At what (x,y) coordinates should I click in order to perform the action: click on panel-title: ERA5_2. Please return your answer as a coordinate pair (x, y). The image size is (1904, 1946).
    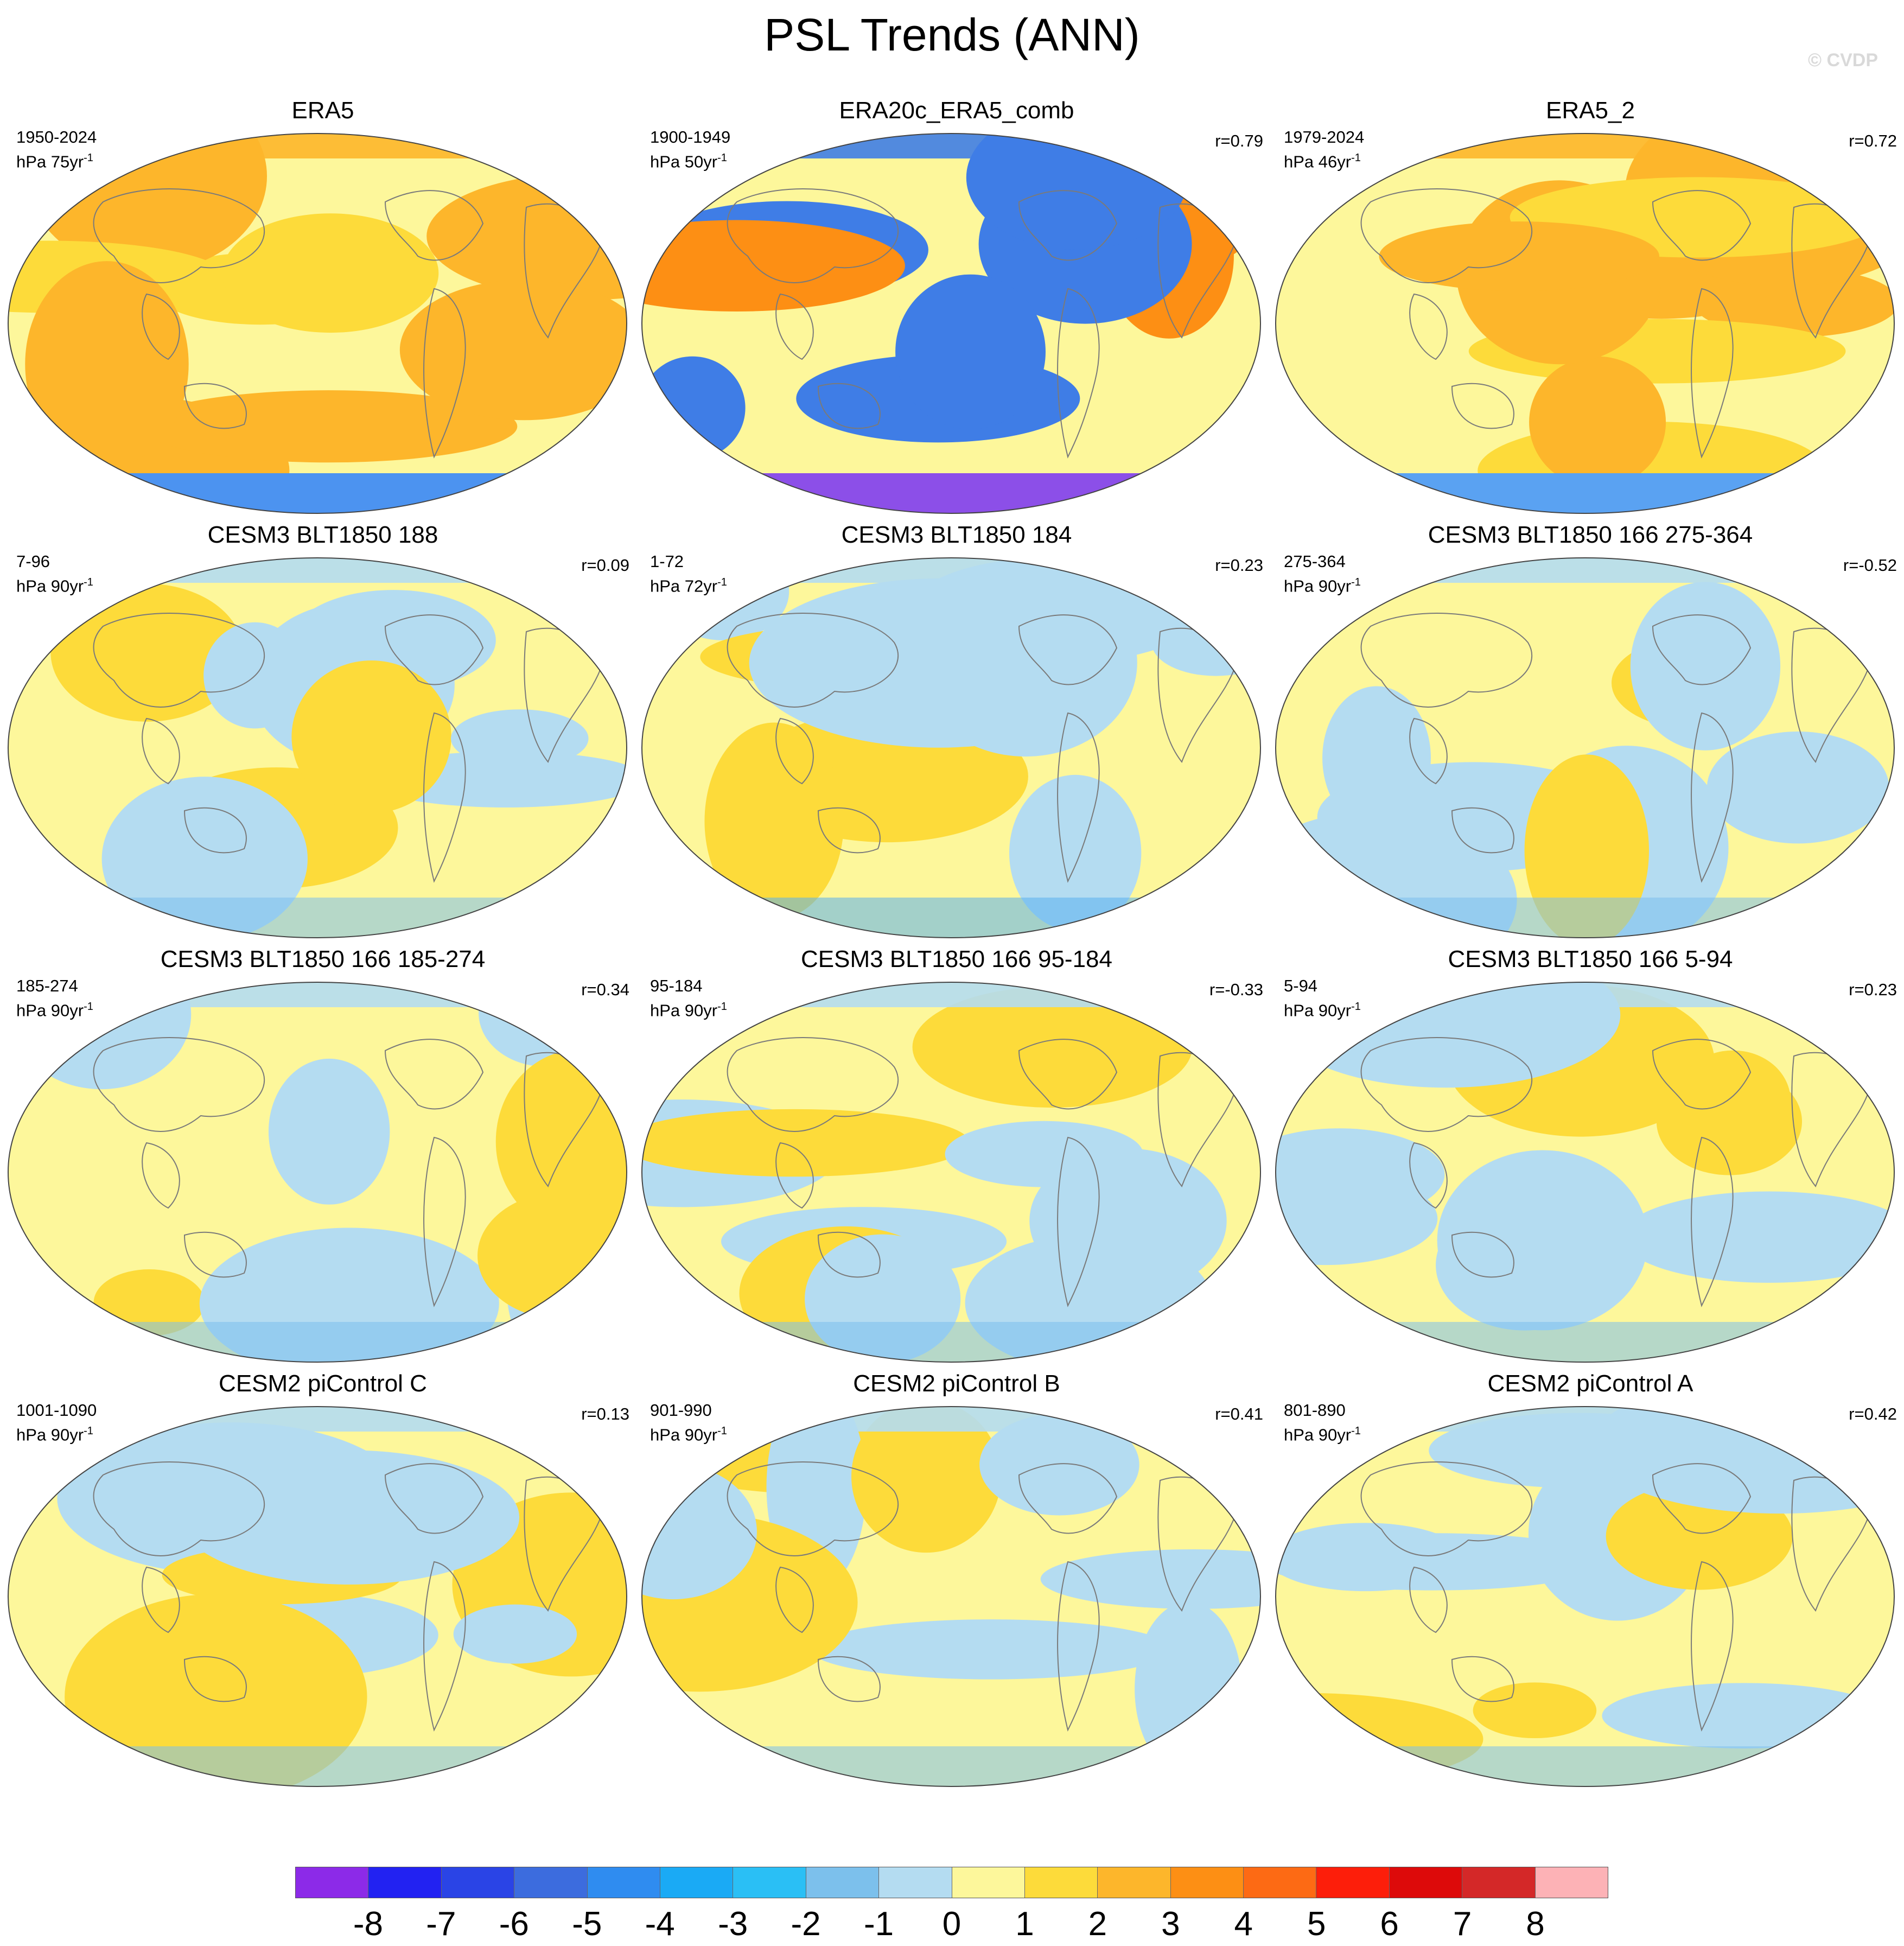
    Looking at the image, I should click on (1590, 110).